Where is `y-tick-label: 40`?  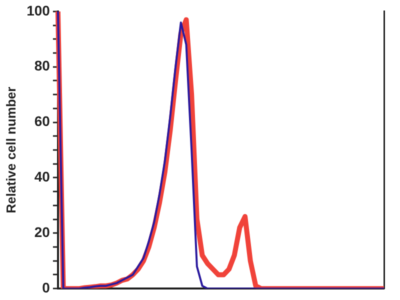
y-tick-label: 40 is located at coordinates (42, 176).